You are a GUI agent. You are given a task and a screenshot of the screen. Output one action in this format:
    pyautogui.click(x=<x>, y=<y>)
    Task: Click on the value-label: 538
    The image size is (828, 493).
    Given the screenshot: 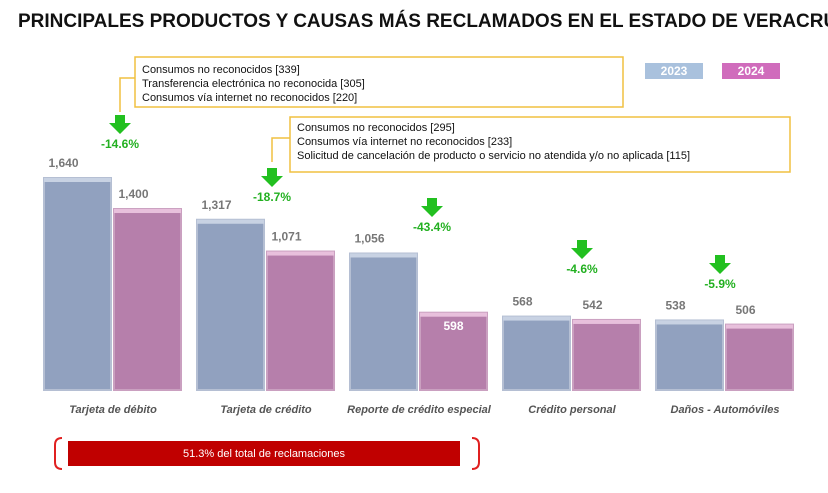 What is the action you would take?
    pyautogui.click(x=675, y=306)
    